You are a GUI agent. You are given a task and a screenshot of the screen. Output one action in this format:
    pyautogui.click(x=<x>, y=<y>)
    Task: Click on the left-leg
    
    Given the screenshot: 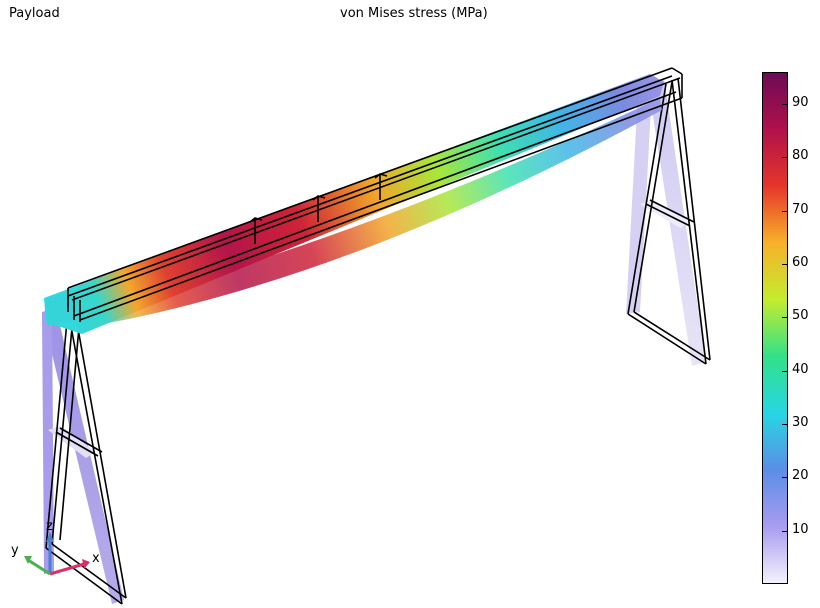 What is the action you would take?
    pyautogui.click(x=84, y=452)
    